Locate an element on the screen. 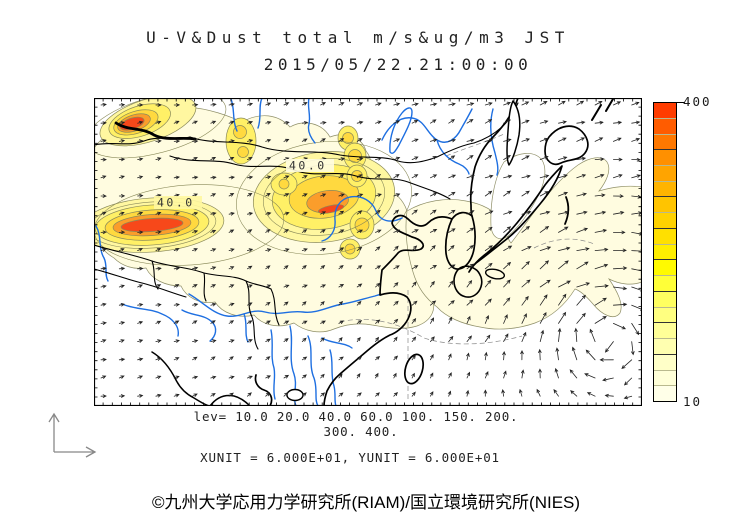 The image size is (752, 532). japan-islands is located at coordinates (521, 211).